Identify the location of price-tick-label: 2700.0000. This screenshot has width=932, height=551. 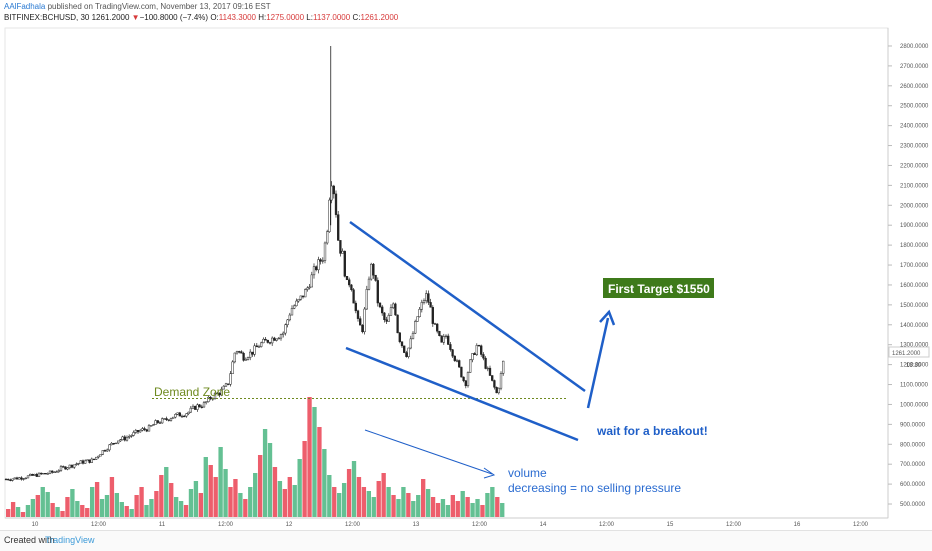
(914, 67).